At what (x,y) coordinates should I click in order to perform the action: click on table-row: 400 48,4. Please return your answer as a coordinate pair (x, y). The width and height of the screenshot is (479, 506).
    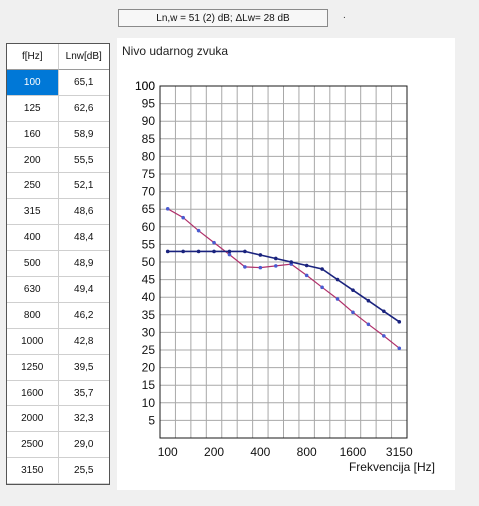
    Looking at the image, I should click on (58, 238).